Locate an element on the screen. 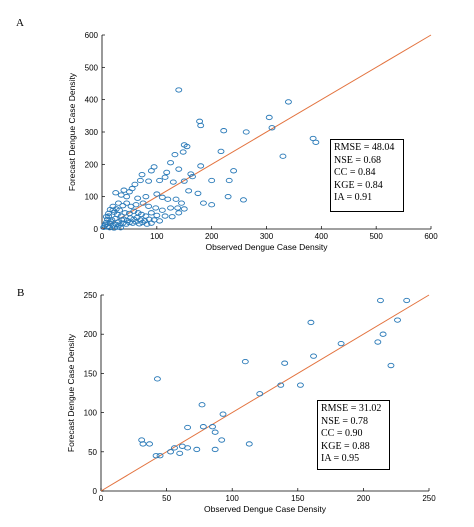  y-tick-label: 300 is located at coordinates (92, 132).